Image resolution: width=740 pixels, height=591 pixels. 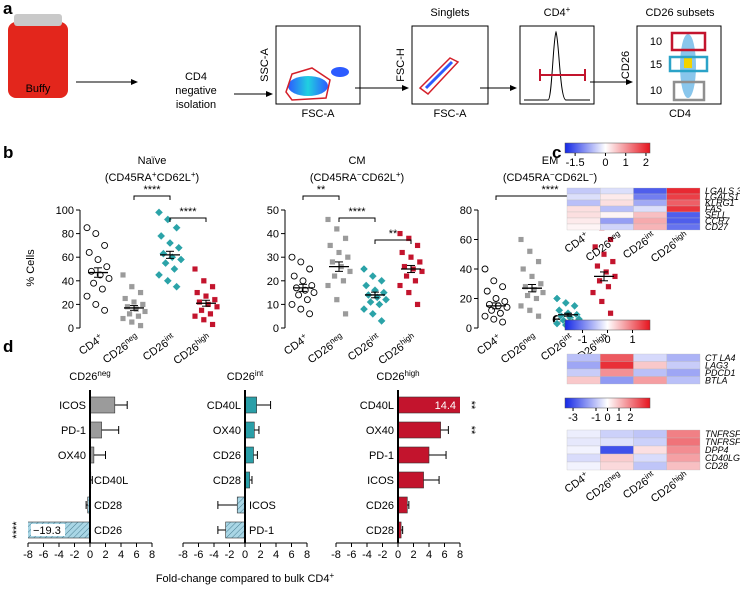 What do you see at coordinates (83, 377) in the screenshot?
I see `text-part: CD26` at bounding box center [83, 377].